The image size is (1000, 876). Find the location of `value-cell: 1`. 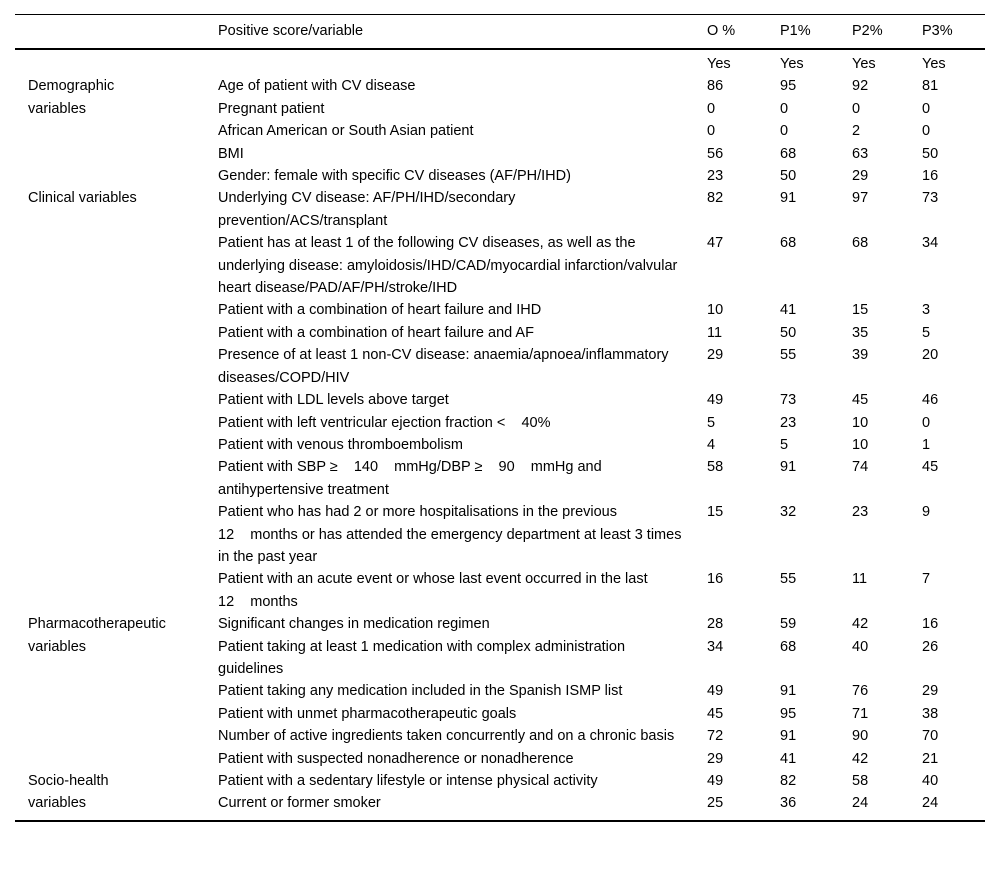

value-cell: 1 is located at coordinates (926, 444).